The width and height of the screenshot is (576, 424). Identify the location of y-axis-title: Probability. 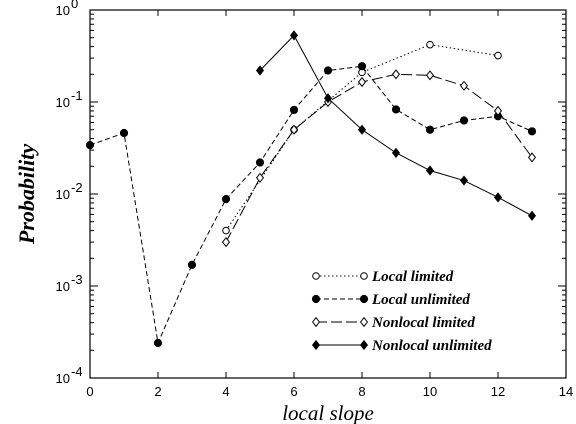
(26, 194).